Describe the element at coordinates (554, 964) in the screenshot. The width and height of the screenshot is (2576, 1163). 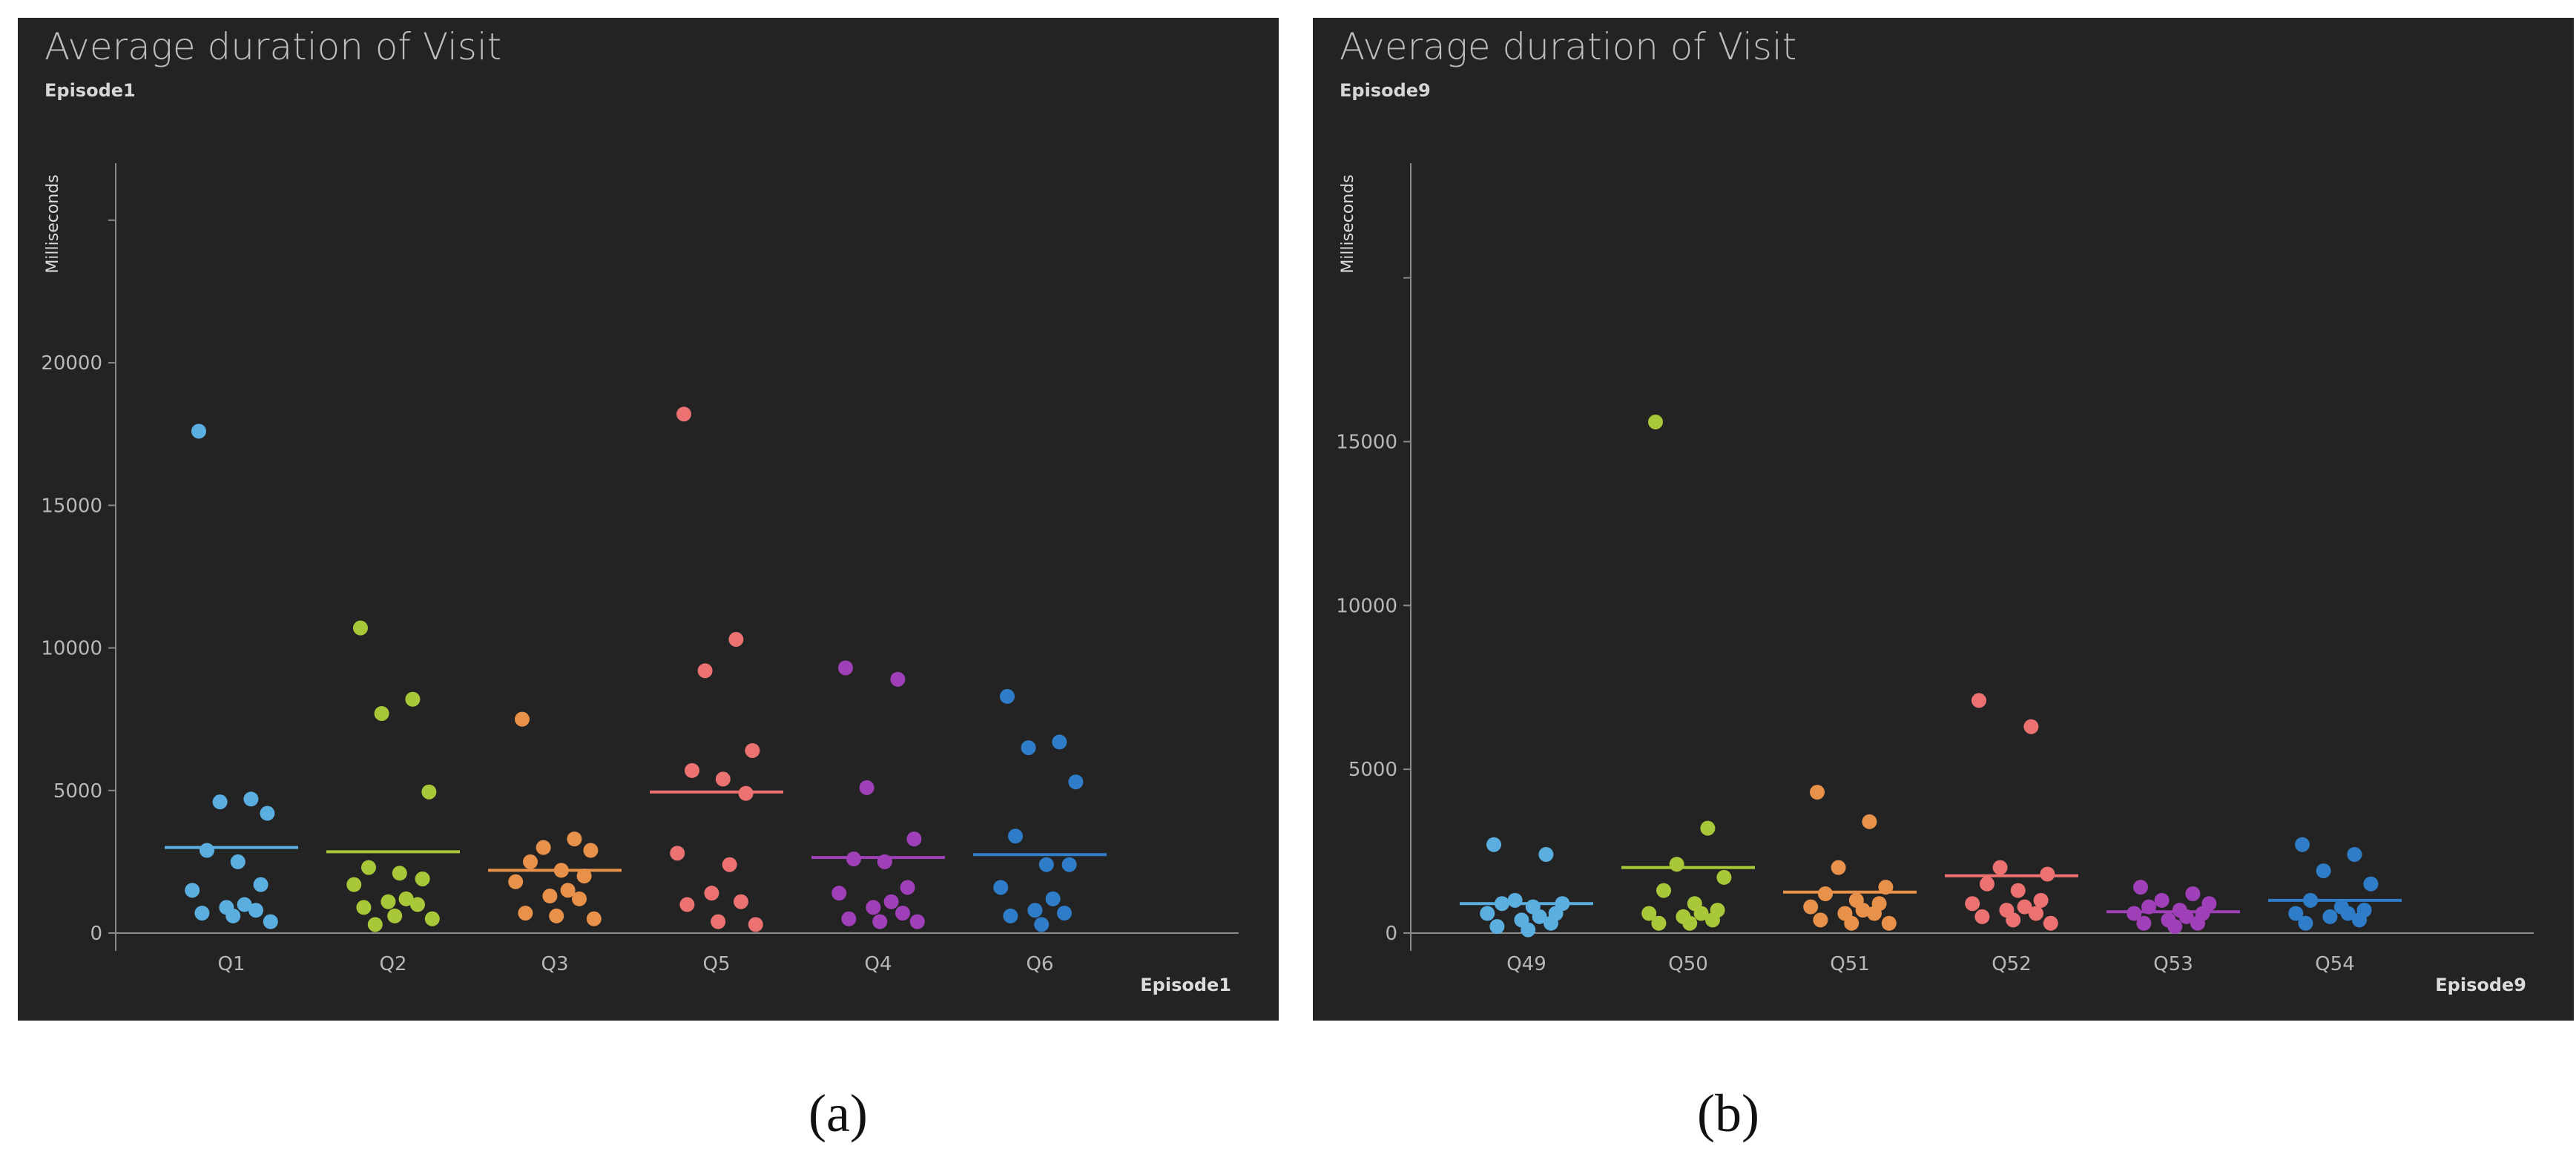
I see `x-tick-label: Q3` at that location.